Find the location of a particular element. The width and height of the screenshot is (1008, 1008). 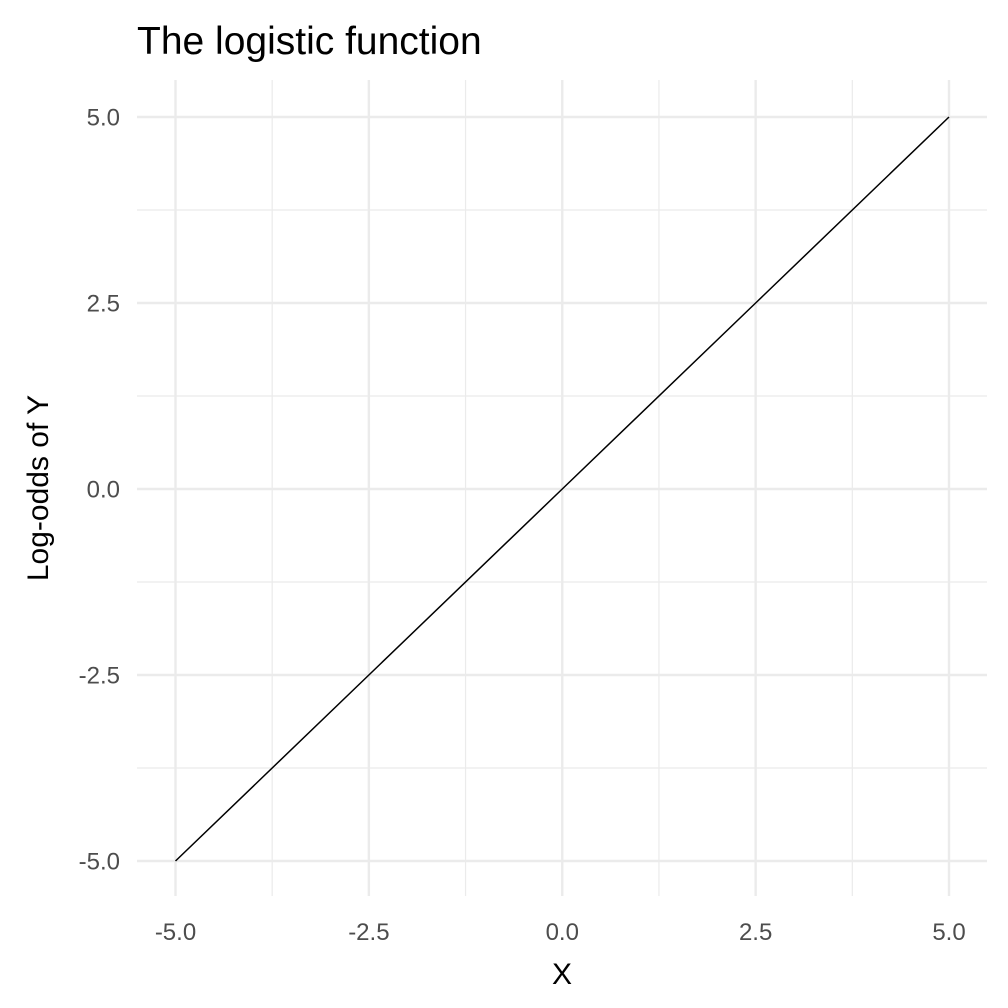

x-tick-label: 2.5 is located at coordinates (755, 932).